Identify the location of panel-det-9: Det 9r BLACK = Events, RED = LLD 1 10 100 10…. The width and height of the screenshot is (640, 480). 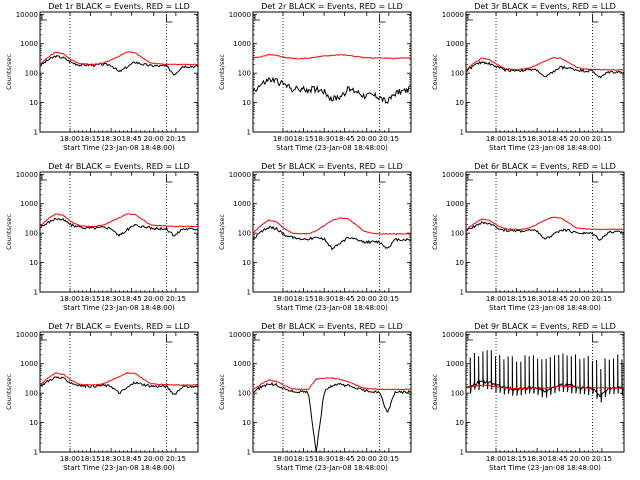
(528, 397).